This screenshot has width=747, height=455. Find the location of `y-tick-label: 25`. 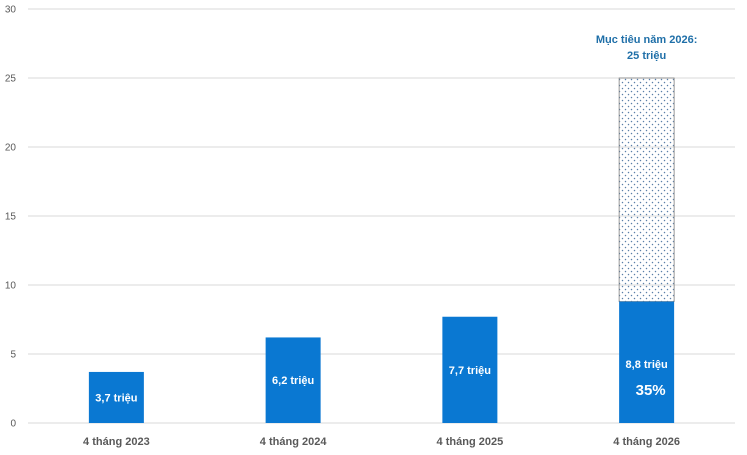

y-tick-label: 25 is located at coordinates (11, 79).